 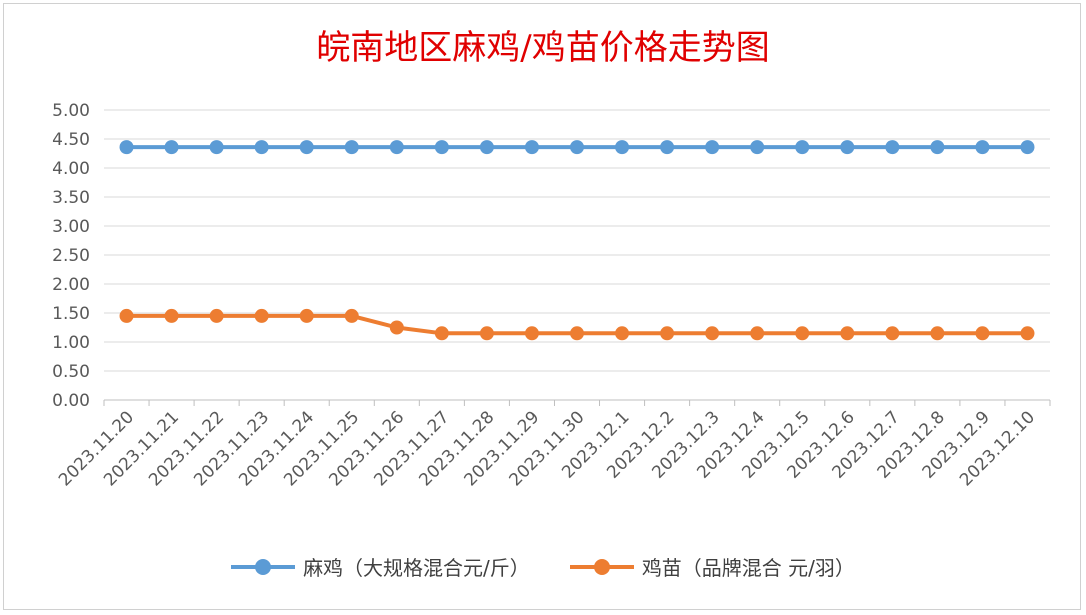 I want to click on y-tick-label: 0.50, so click(x=71, y=372).